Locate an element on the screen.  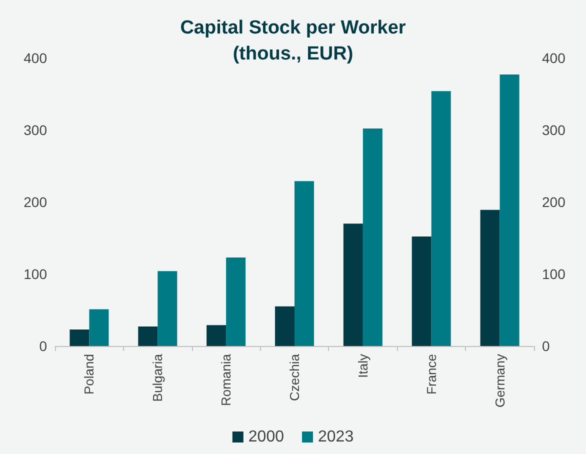
y-tick-label: 0 is located at coordinates (43, 346).